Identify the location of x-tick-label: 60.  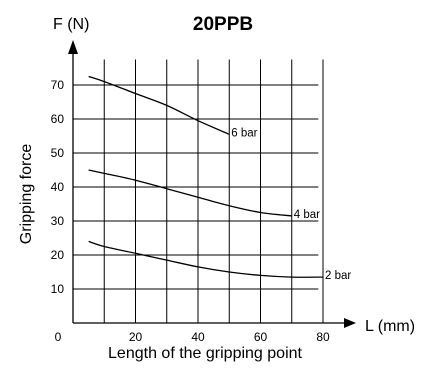
(261, 337).